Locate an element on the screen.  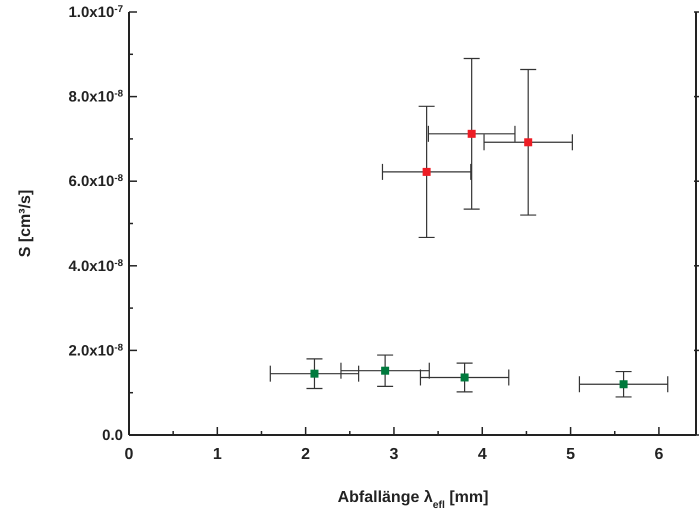
y-tick-label: 4.0x10$^{-8}$ is located at coordinates (96, 266).